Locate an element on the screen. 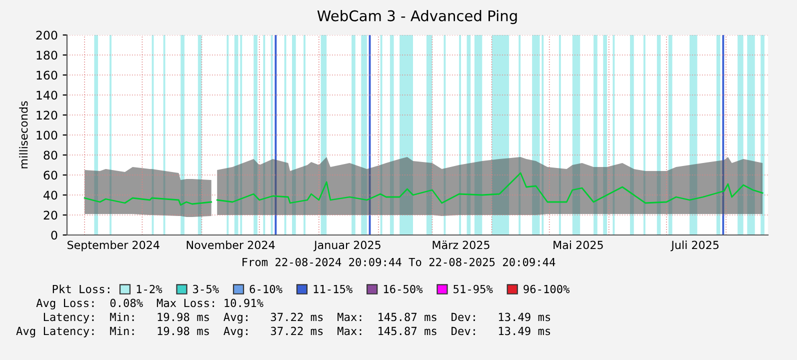  legend-label: 3-5% is located at coordinates (206, 289).